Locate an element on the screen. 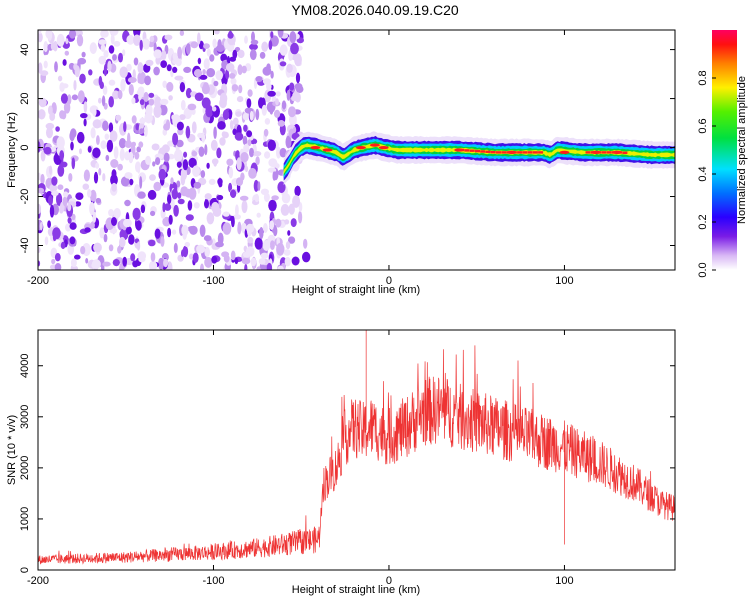  spectrogram-y-tick-label: 20 is located at coordinates (25, 98).